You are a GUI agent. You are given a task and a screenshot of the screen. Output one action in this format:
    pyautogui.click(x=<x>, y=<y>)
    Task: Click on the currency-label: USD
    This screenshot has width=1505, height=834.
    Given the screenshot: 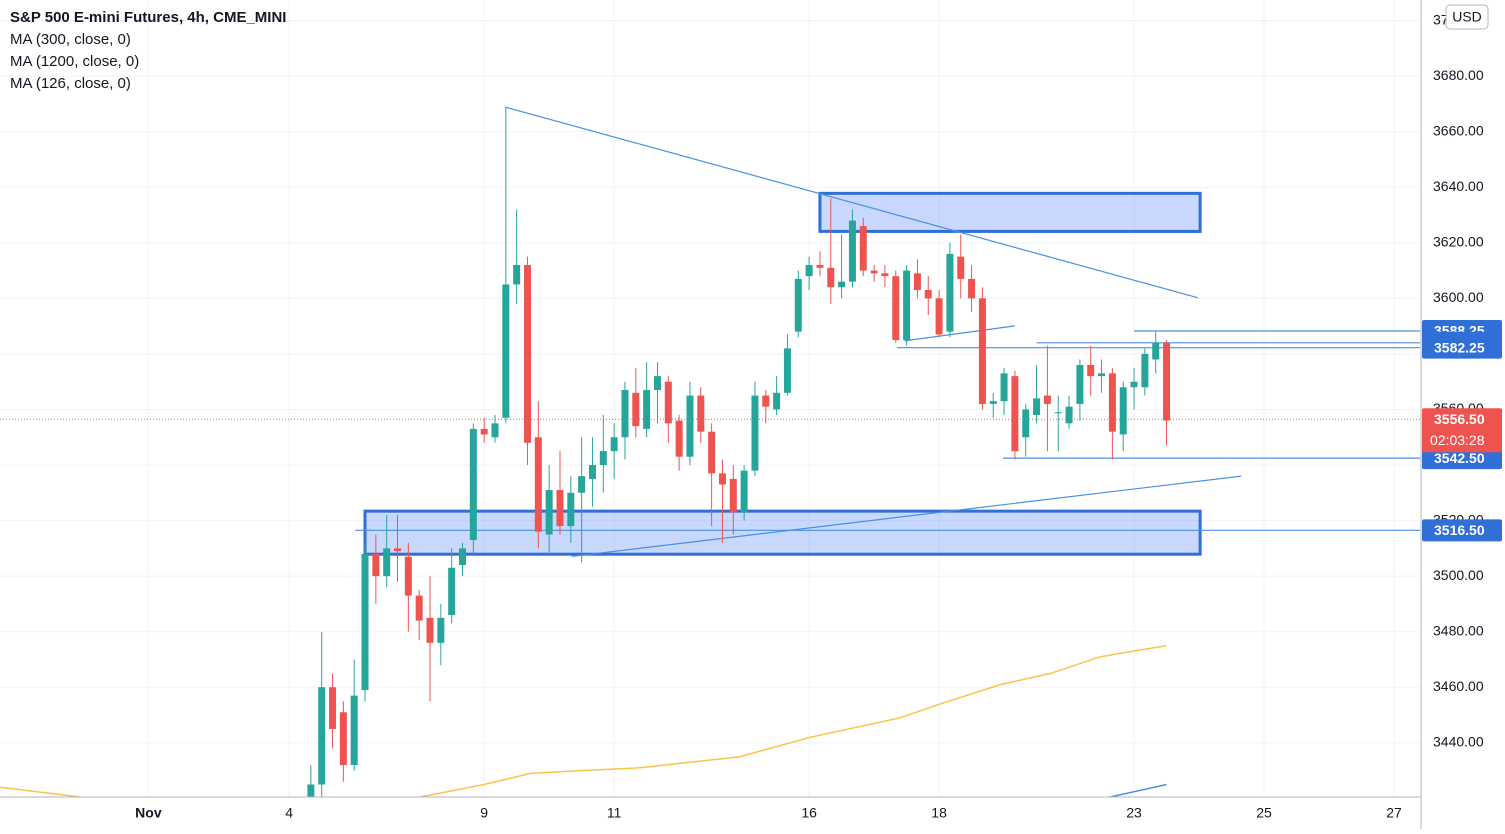 What is the action you would take?
    pyautogui.click(x=1467, y=17)
    